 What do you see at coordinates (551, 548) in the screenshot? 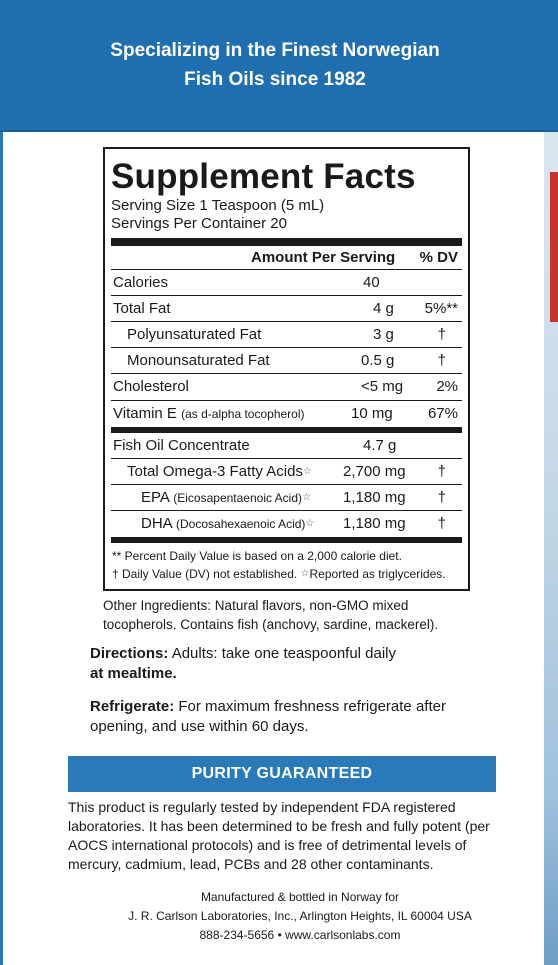
I see `right-side-edge` at bounding box center [551, 548].